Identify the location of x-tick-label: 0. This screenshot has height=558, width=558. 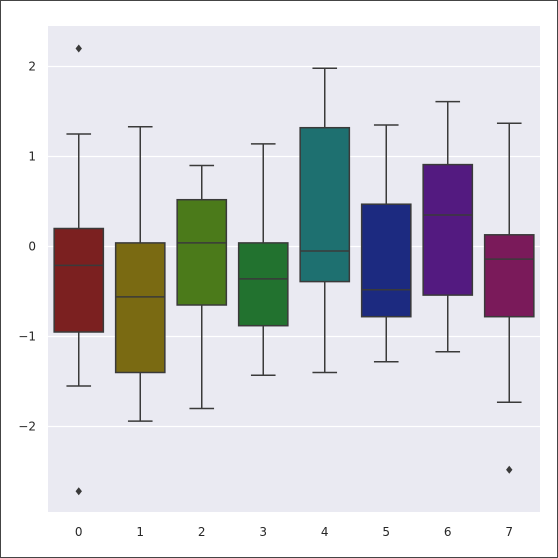
(79, 532).